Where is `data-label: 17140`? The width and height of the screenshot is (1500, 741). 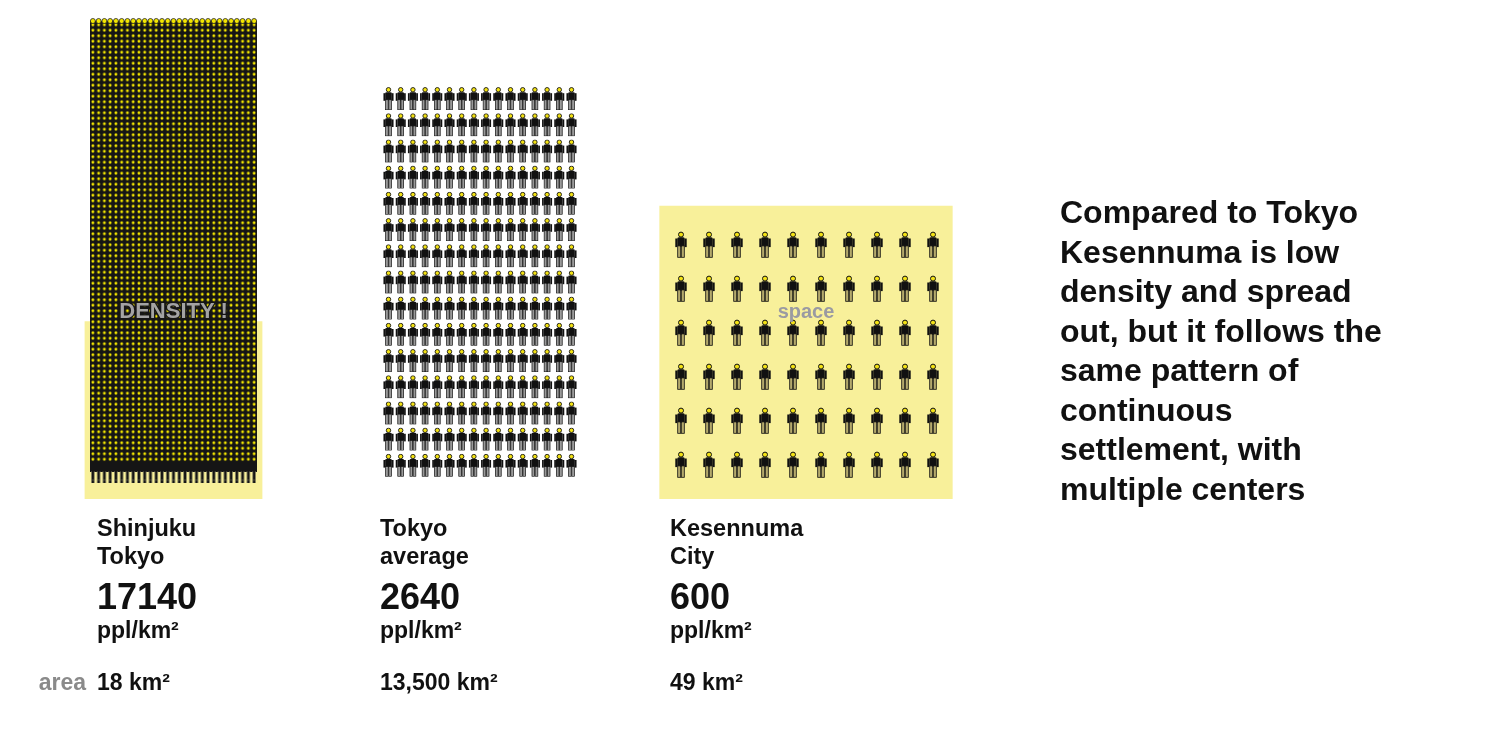 data-label: 17140 is located at coordinates (147, 596).